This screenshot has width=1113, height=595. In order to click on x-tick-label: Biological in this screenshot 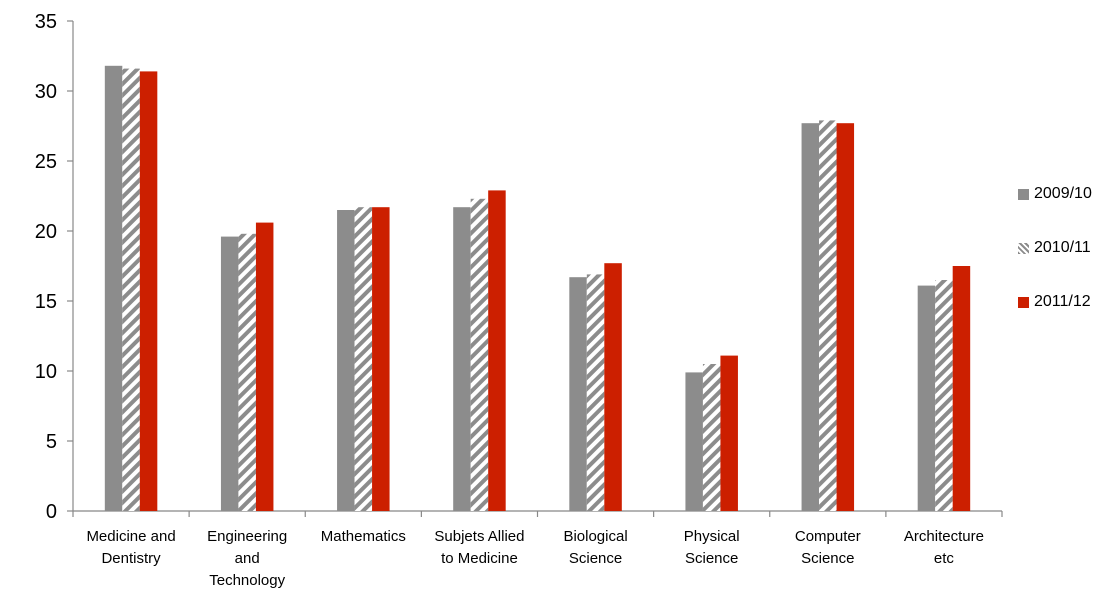, I will do `click(595, 536)`.